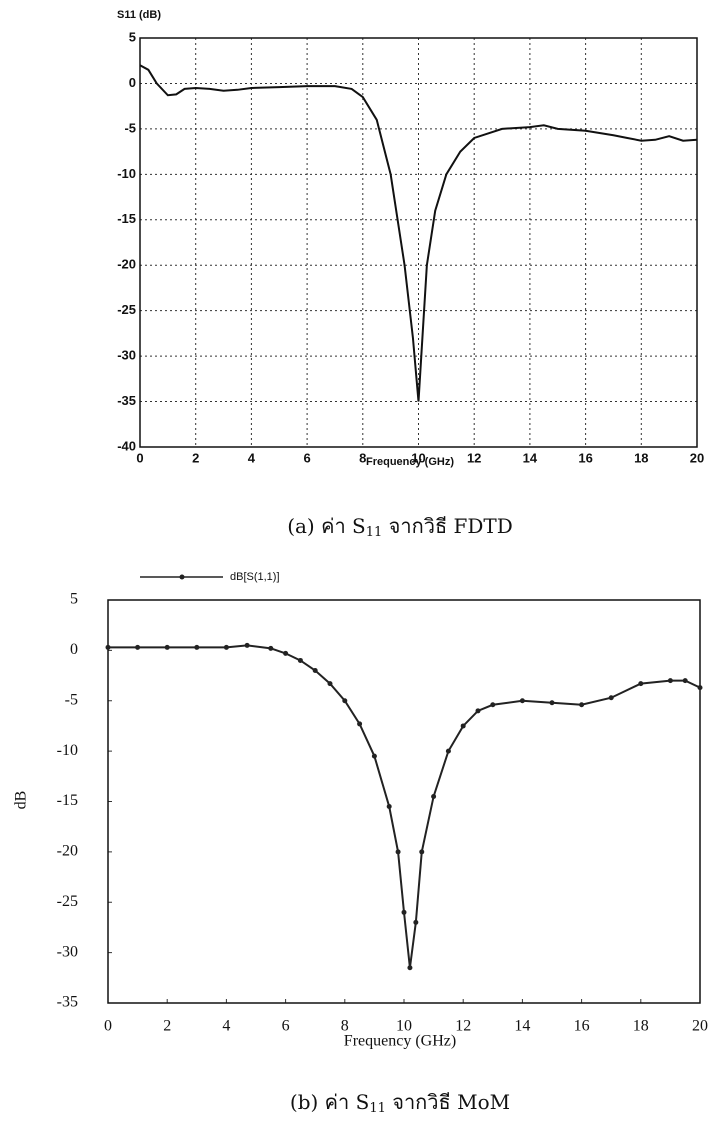 This screenshot has width=709, height=1136. What do you see at coordinates (255, 577) in the screenshot?
I see `legend-label: dB[S(1,1)]` at bounding box center [255, 577].